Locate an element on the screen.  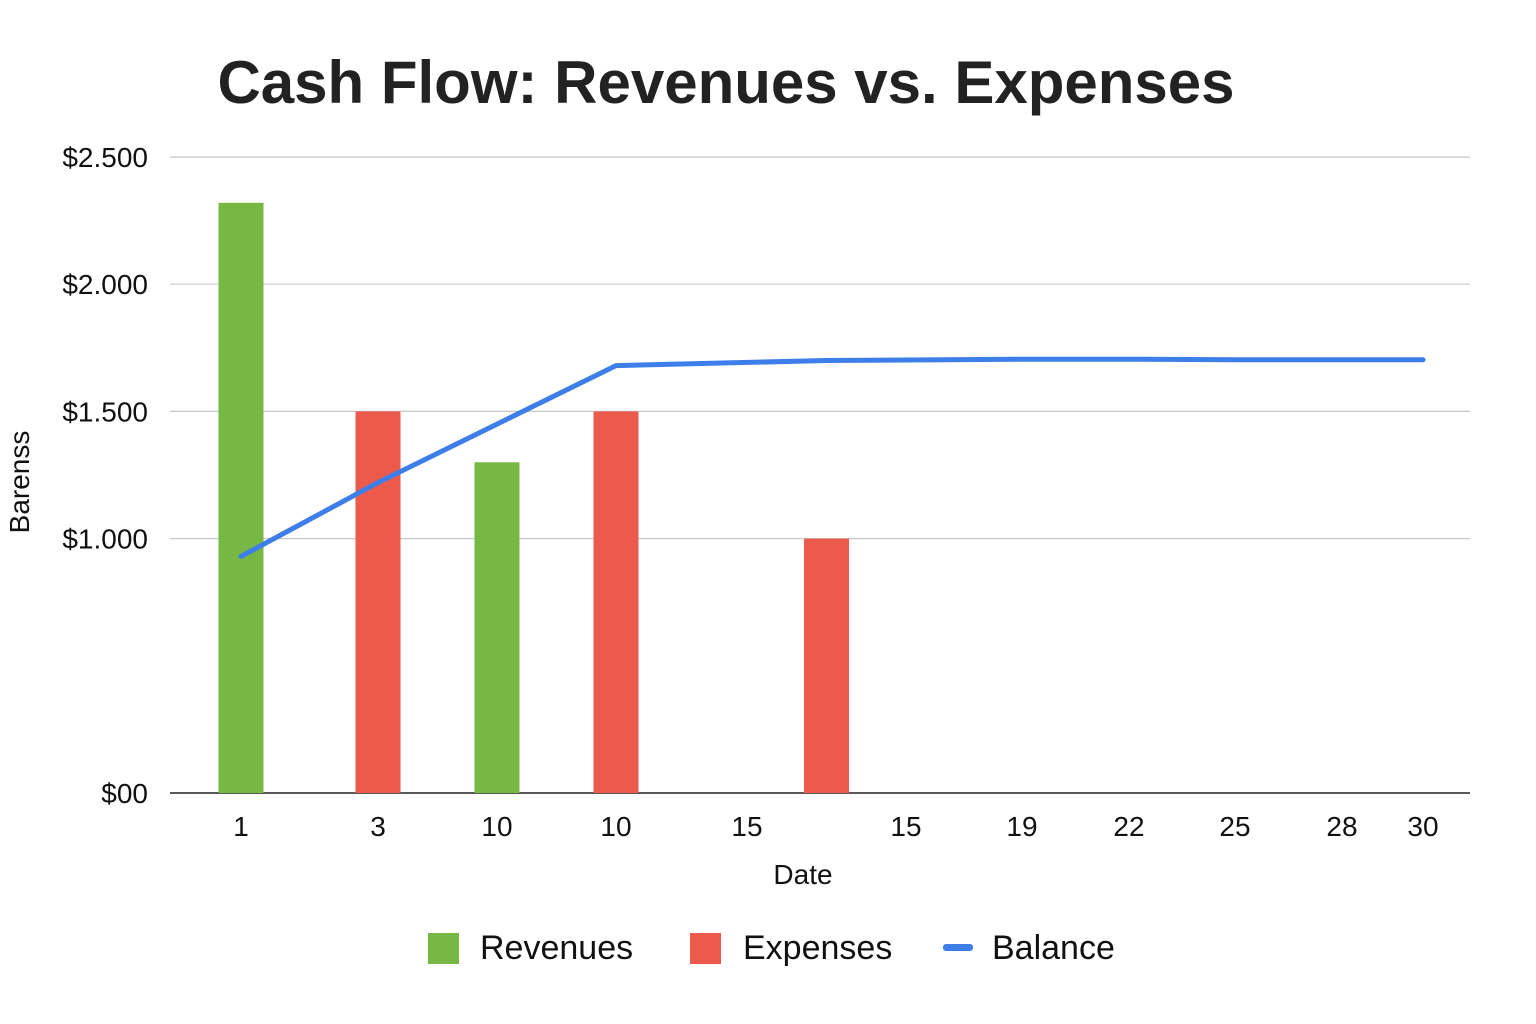
legend: Revenues Expenses Balance is located at coordinates (771, 948).